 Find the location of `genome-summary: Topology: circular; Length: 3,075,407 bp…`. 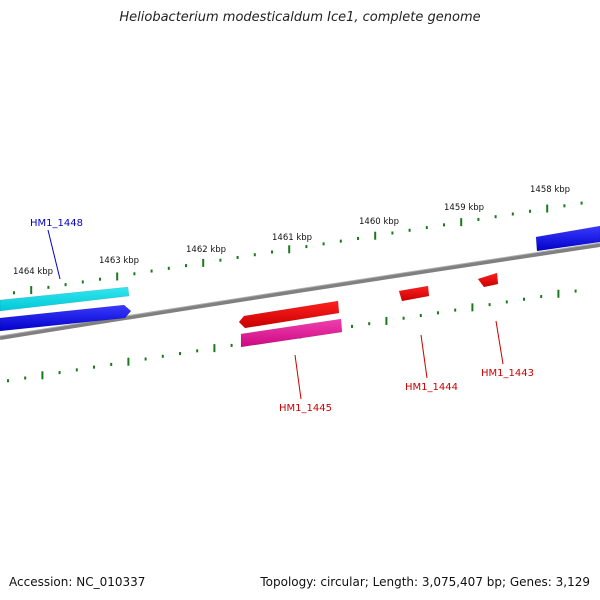

genome-summary: Topology: circular; Length: 3,075,407 bp… is located at coordinates (425, 582).